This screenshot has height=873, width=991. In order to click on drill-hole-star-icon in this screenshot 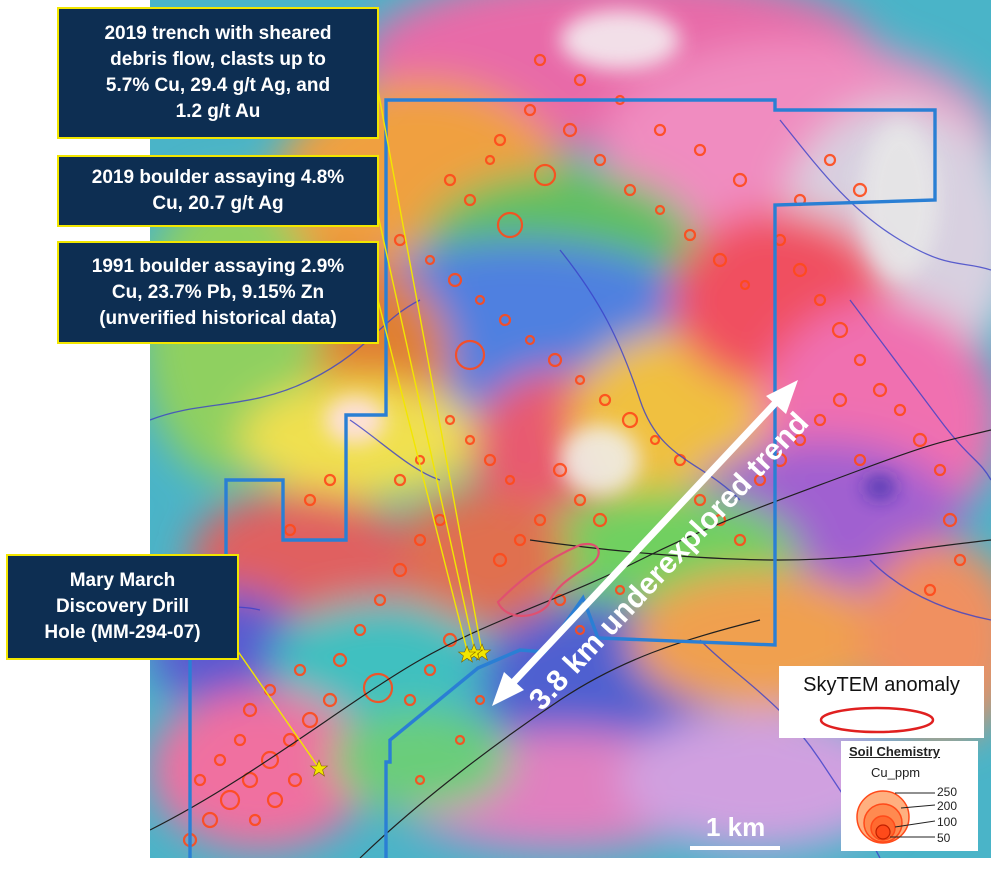, I will do `click(319, 768)`.